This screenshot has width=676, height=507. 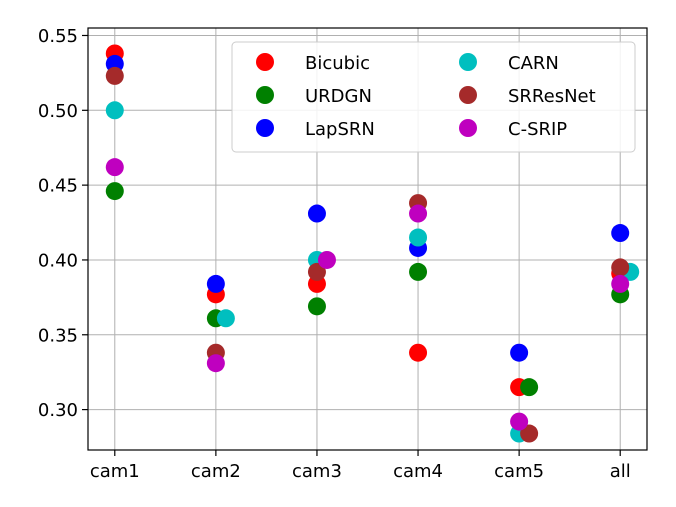 What do you see at coordinates (337, 63) in the screenshot?
I see `legend-label-bicubic: Bicubic` at bounding box center [337, 63].